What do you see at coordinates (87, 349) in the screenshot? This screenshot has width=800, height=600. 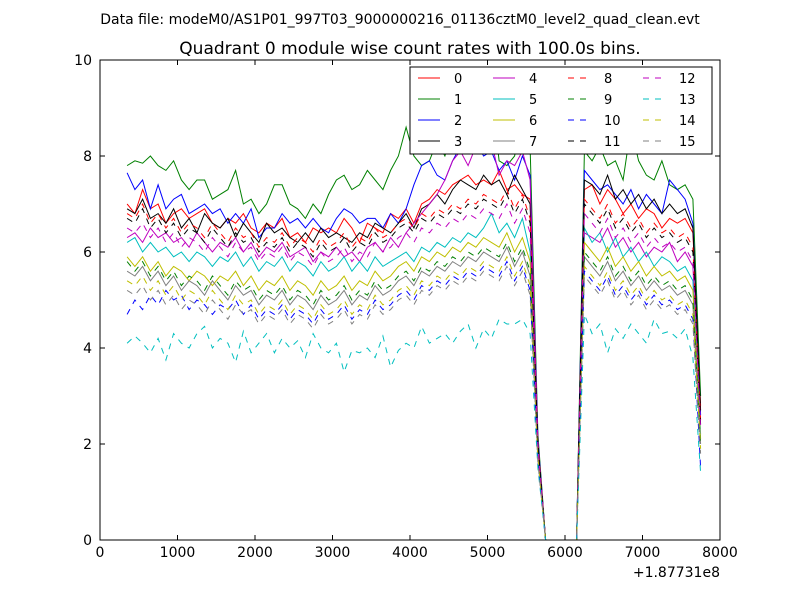 I see `y-tick-label: 4` at bounding box center [87, 349].